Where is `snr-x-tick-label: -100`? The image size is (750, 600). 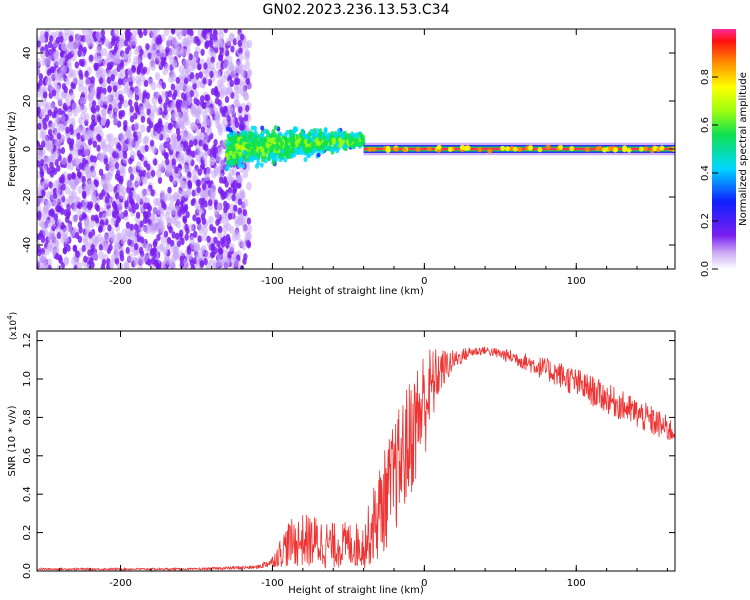 snr-x-tick-label: -100 is located at coordinates (272, 583).